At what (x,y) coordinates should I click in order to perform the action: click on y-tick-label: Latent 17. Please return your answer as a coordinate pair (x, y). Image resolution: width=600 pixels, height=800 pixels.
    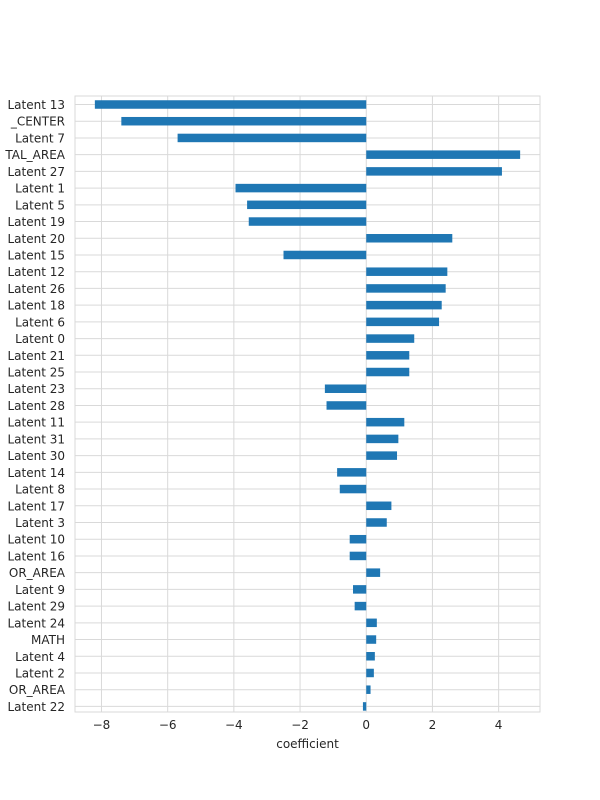
    Looking at the image, I should click on (36, 506).